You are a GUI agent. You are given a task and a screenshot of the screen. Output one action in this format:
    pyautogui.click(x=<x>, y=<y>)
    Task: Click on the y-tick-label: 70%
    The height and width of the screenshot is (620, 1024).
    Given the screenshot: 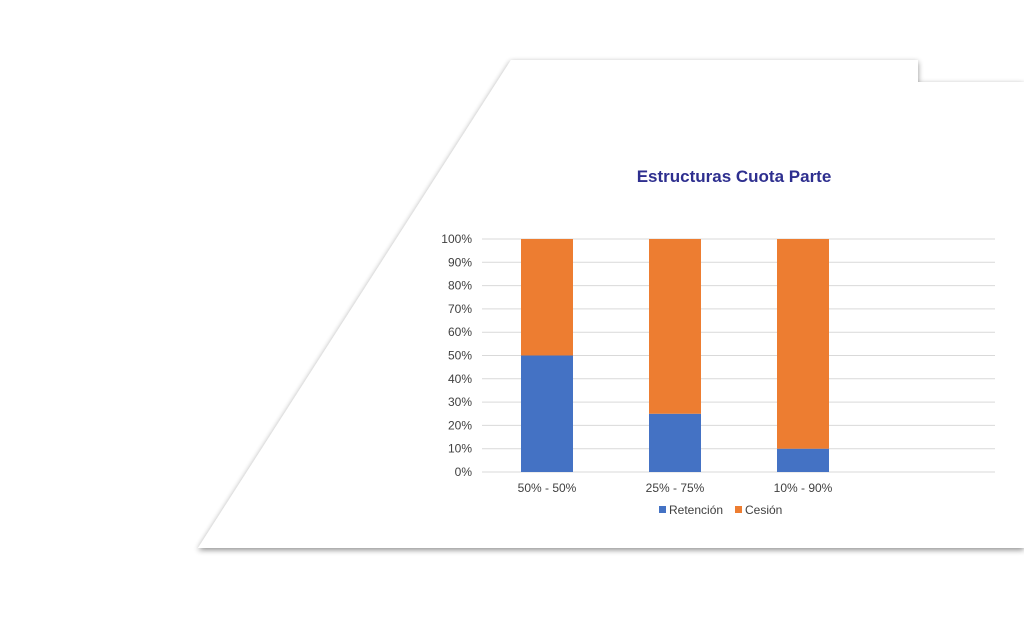 What is the action you would take?
    pyautogui.click(x=460, y=309)
    